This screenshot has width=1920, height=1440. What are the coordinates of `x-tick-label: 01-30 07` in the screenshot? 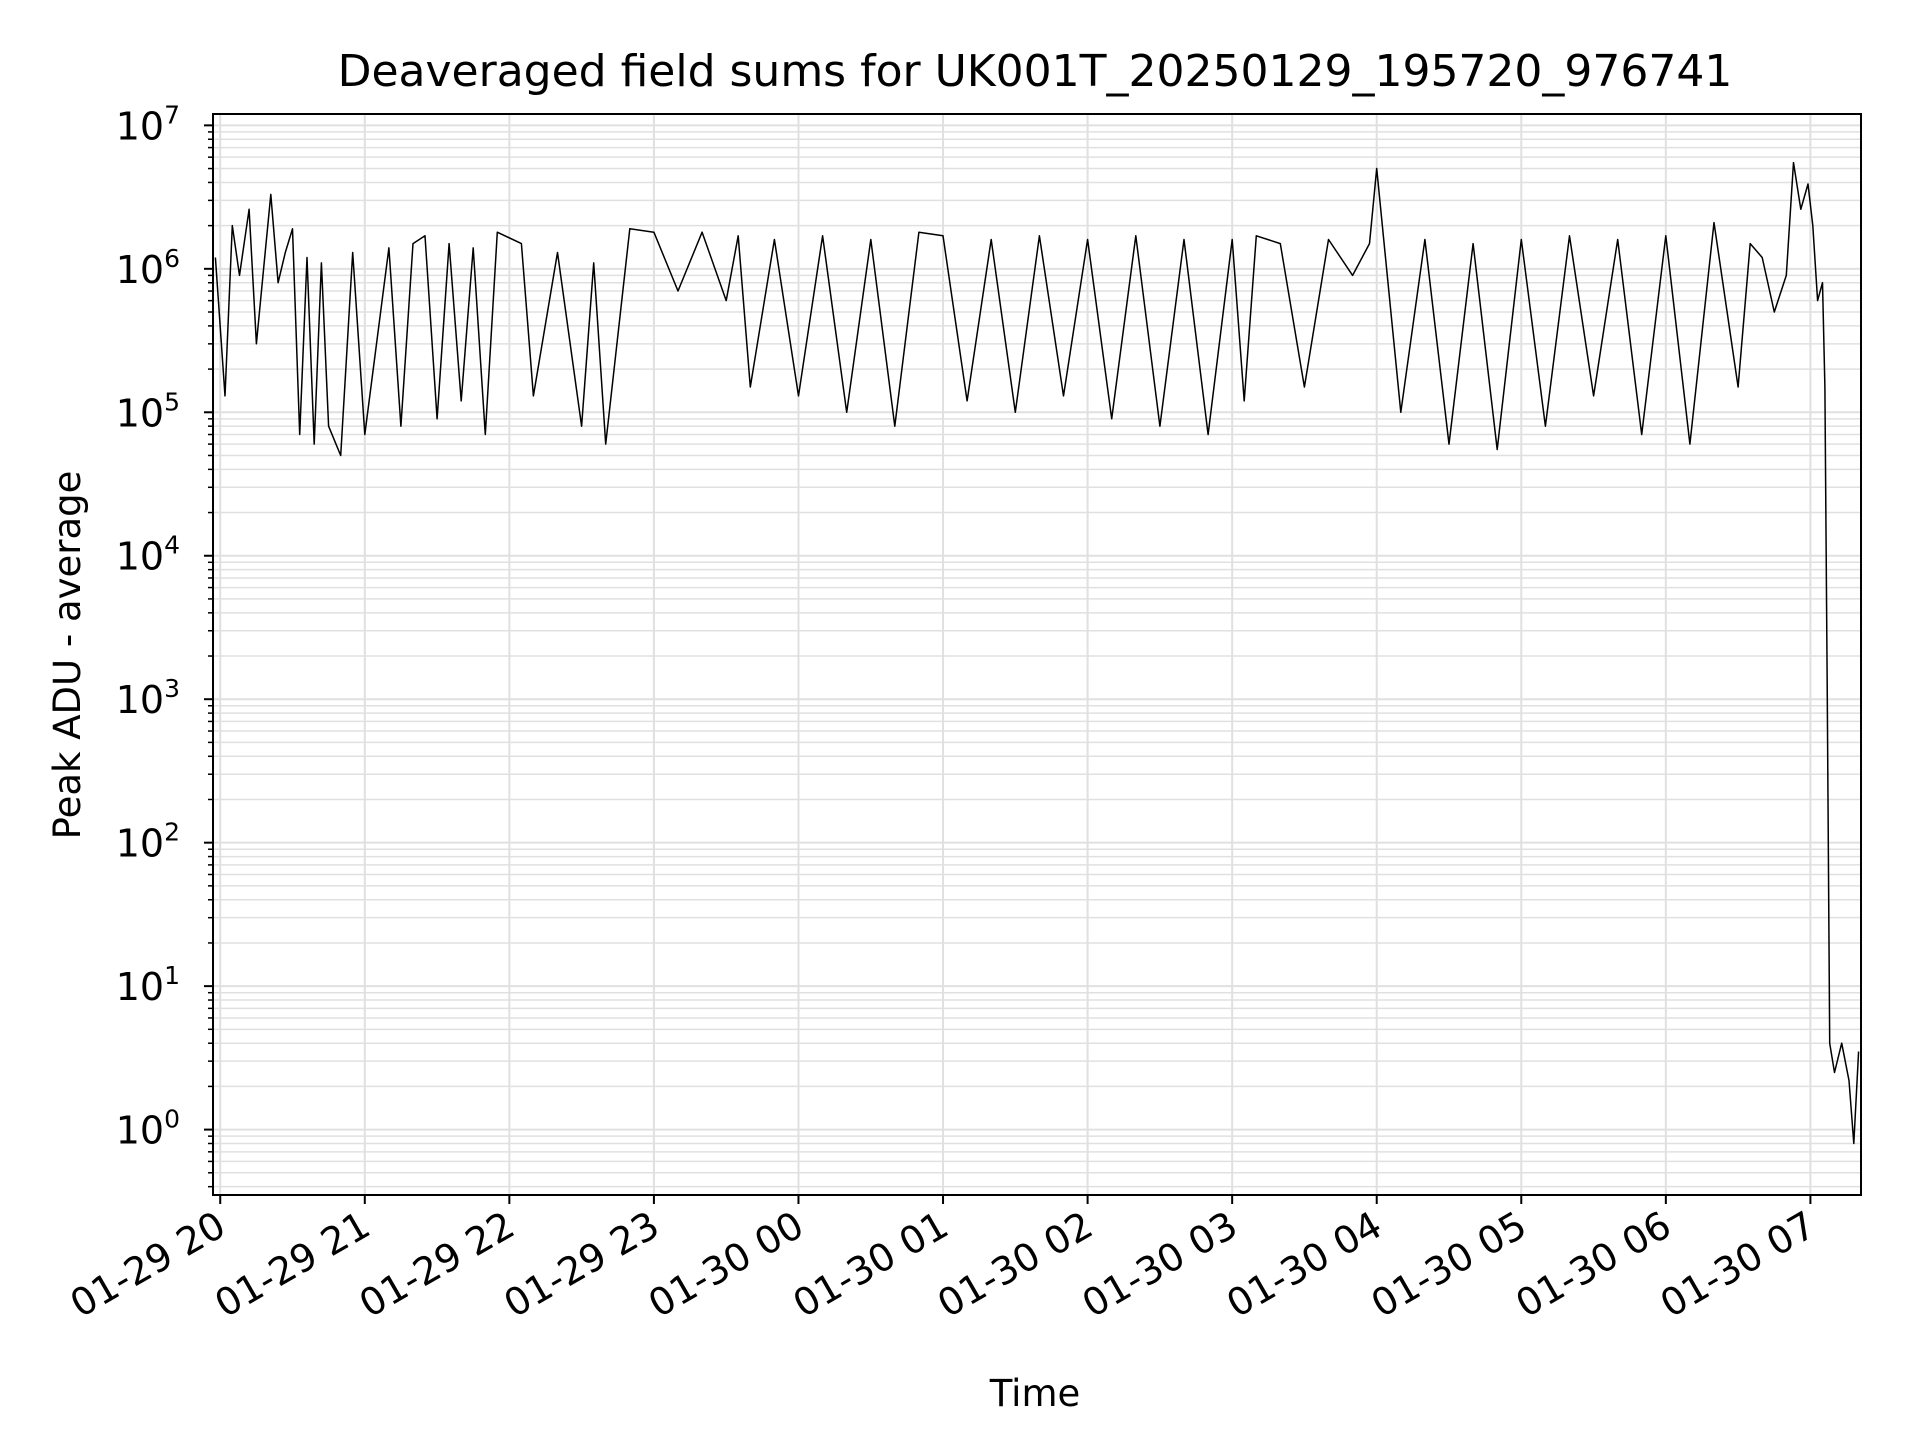 It's located at (1738, 1265).